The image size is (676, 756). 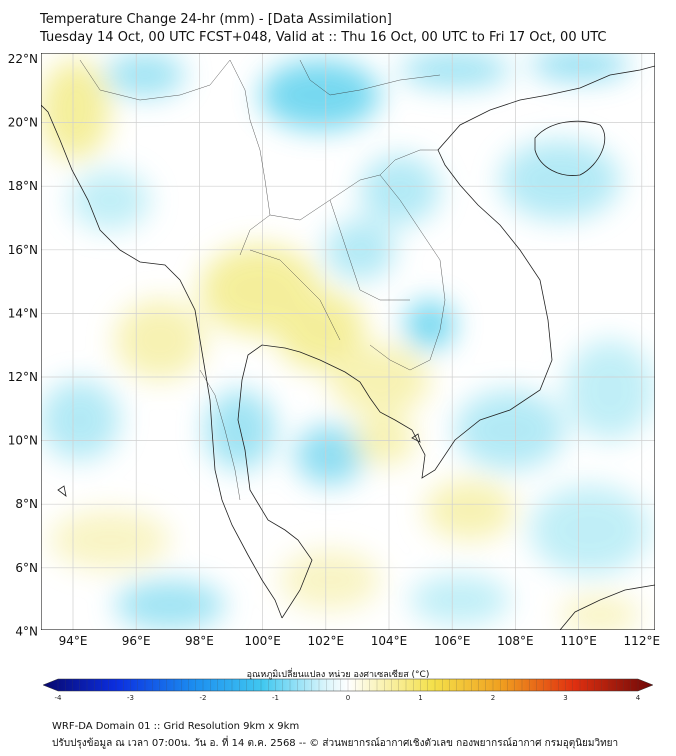 What do you see at coordinates (23, 377) in the screenshot?
I see `latitude-label: 12°N` at bounding box center [23, 377].